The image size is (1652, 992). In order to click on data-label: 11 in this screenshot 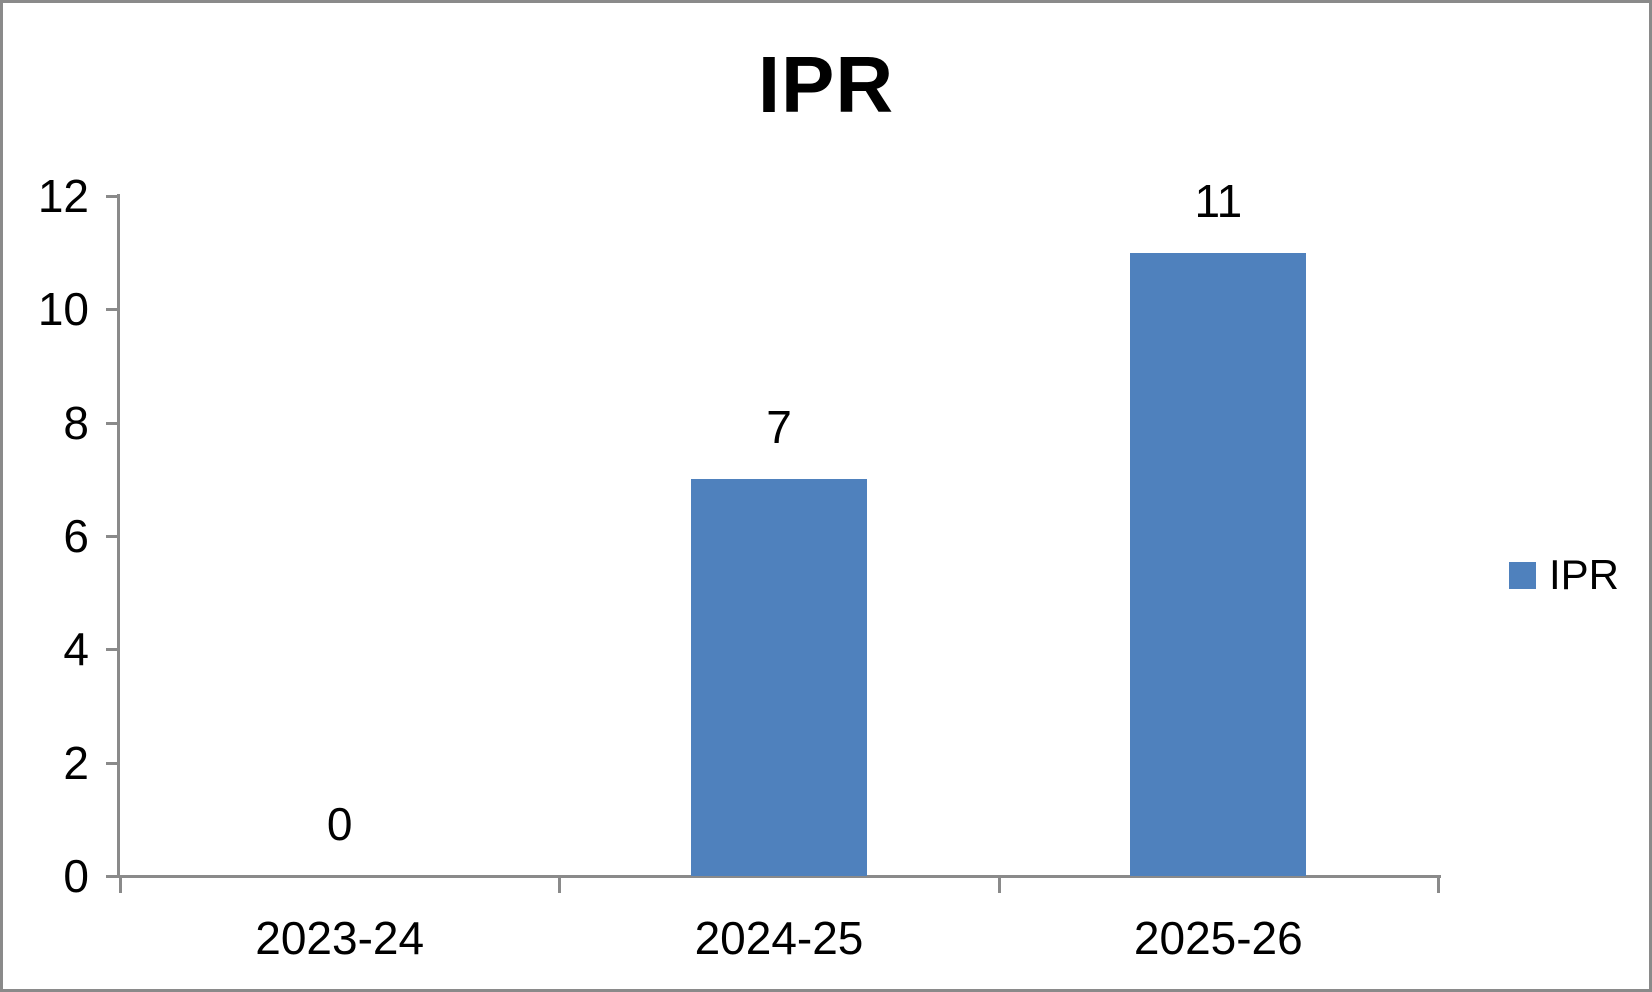, I will do `click(1218, 200)`.